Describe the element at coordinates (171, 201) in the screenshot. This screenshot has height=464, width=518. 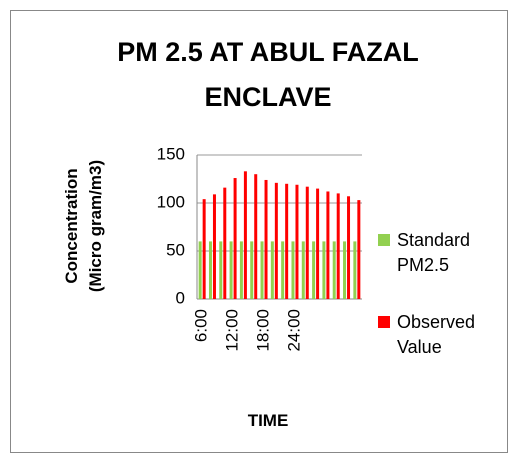
I see `y-tick-label: 100` at that location.